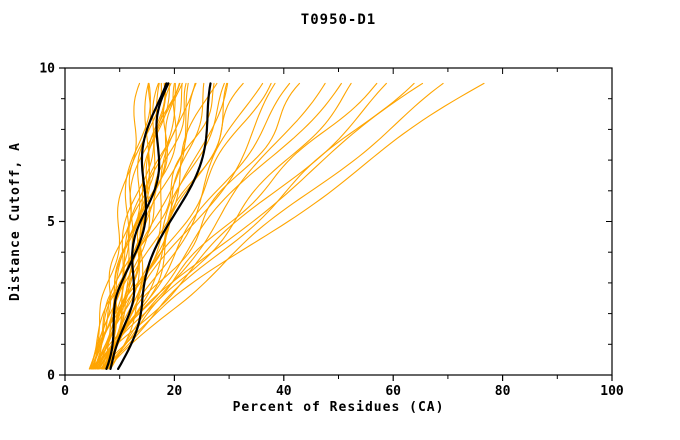 This screenshot has width=680, height=440. I want to click on x-tick-label: 40, so click(284, 391).